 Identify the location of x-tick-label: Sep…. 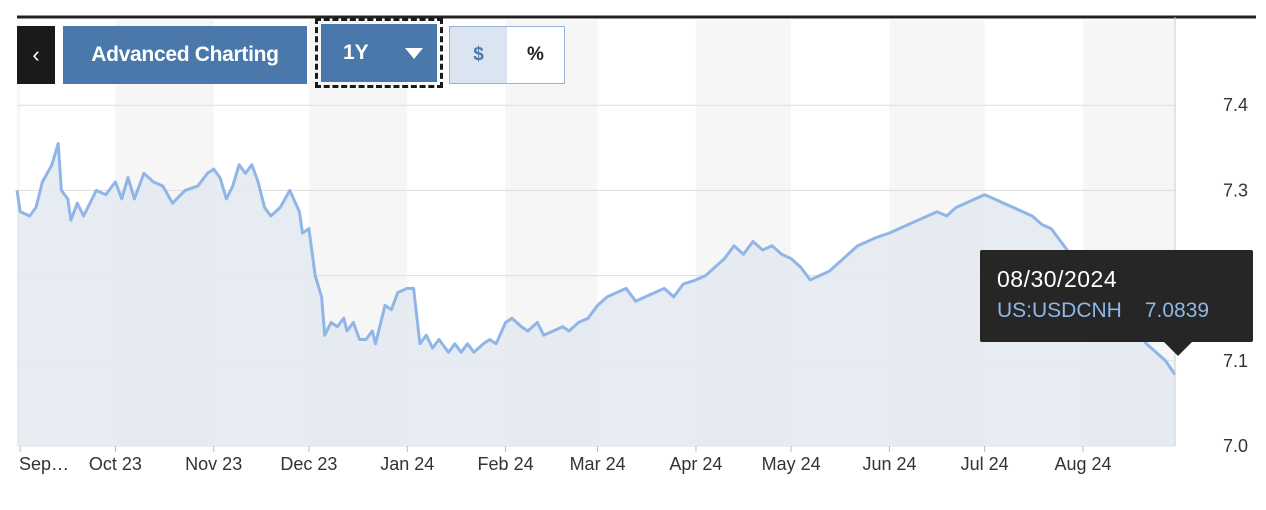
(44, 464).